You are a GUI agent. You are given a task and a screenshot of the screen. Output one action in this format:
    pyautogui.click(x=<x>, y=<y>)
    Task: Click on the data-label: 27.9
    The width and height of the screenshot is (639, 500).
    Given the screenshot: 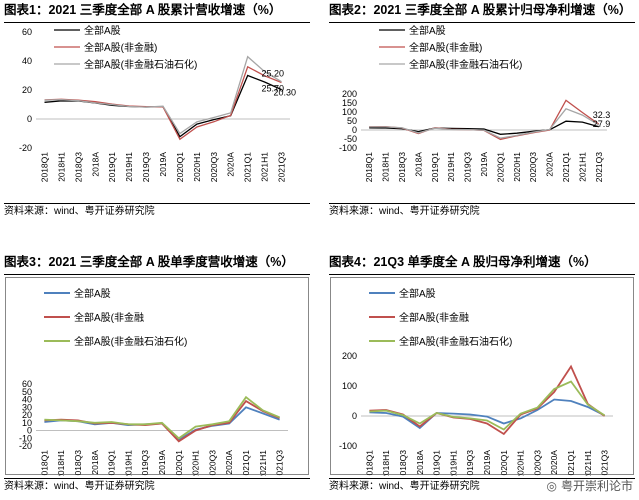 What is the action you would take?
    pyautogui.click(x=602, y=124)
    